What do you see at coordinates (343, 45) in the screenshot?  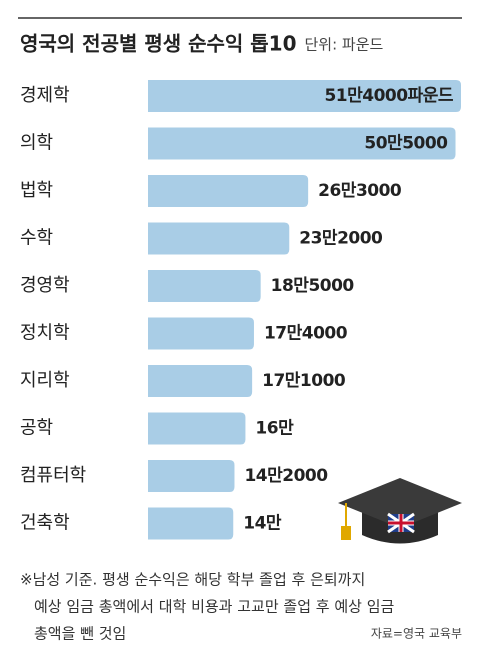 I see `unit-label: 단위: 파운드` at bounding box center [343, 45].